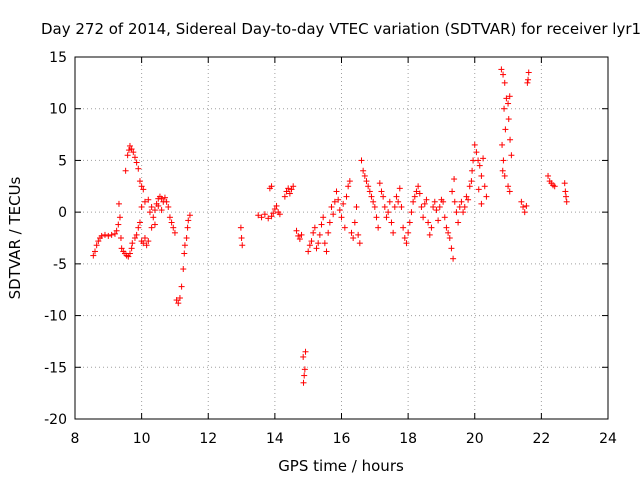 The width and height of the screenshot is (640, 480). What do you see at coordinates (475, 439) in the screenshot?
I see `x-tick-label: 20` at bounding box center [475, 439].